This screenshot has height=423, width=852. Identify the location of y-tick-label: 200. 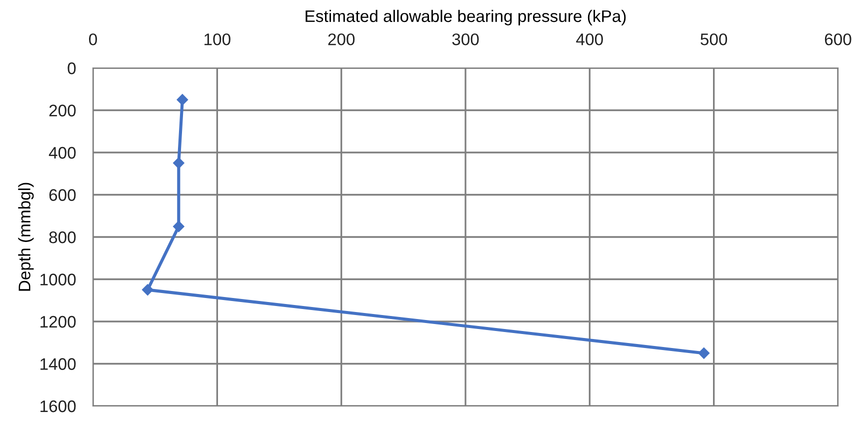
(62, 110).